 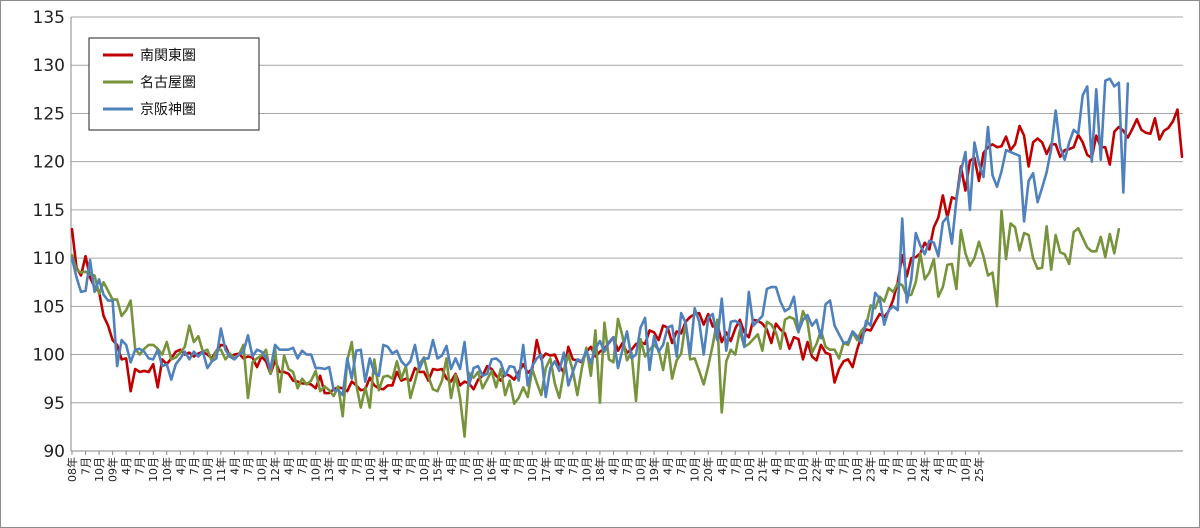 I want to click on legend-label-3: 京阪神圏, so click(x=168, y=110).